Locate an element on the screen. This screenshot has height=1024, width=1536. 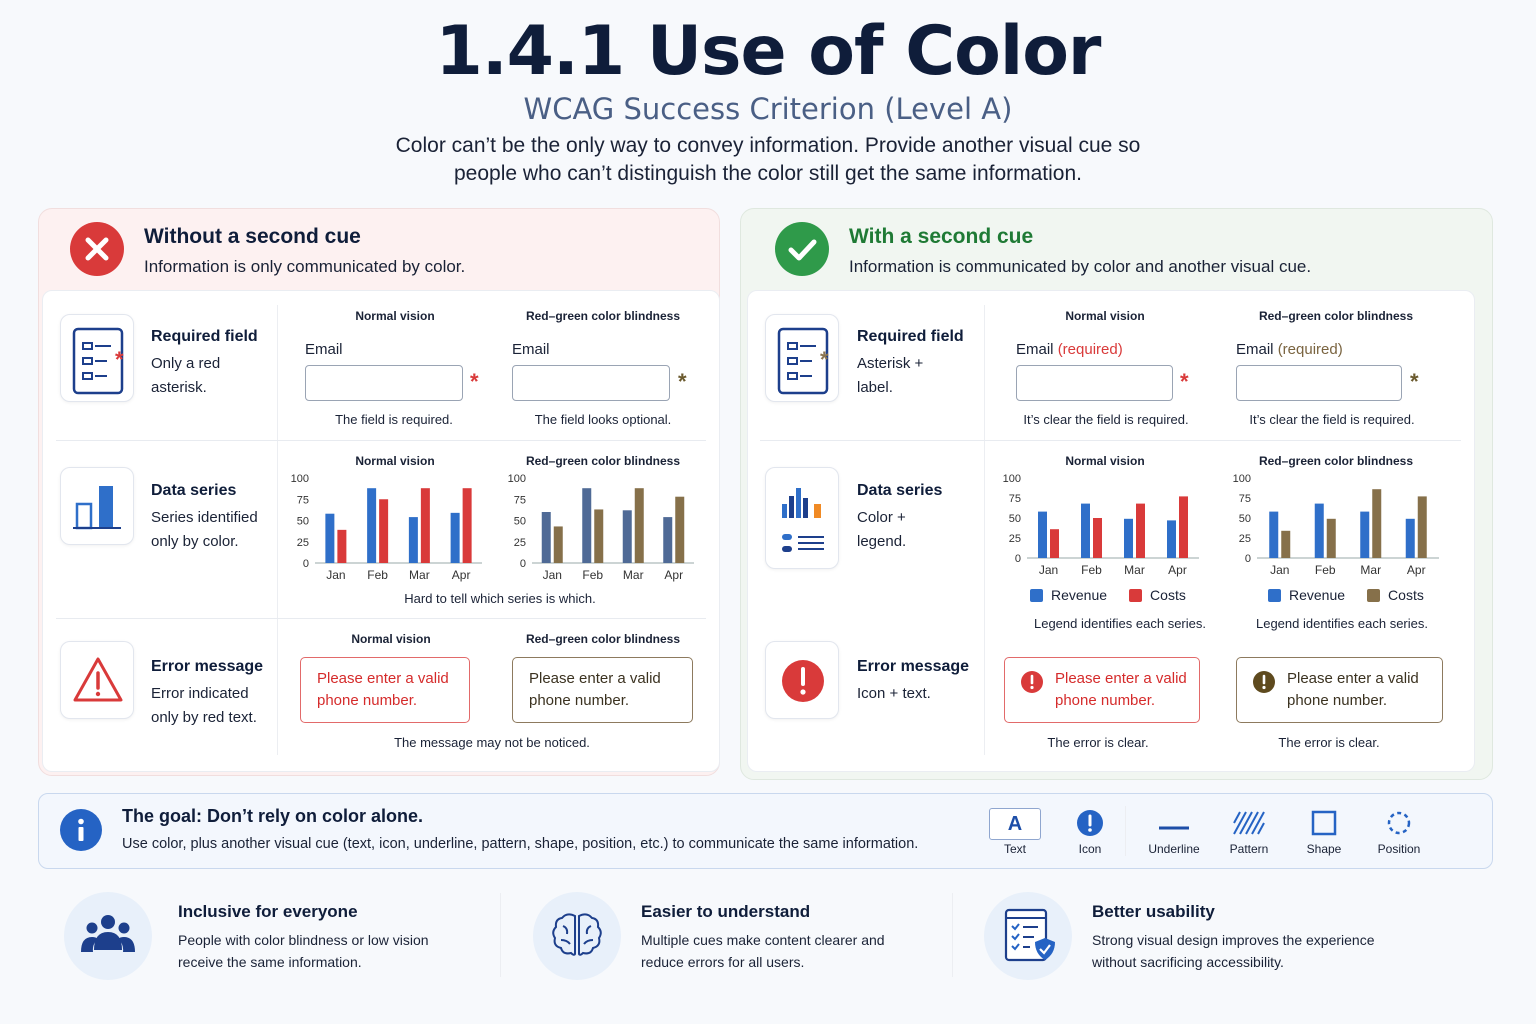
column-heading: Red–green color blindness is located at coordinates (1336, 461).